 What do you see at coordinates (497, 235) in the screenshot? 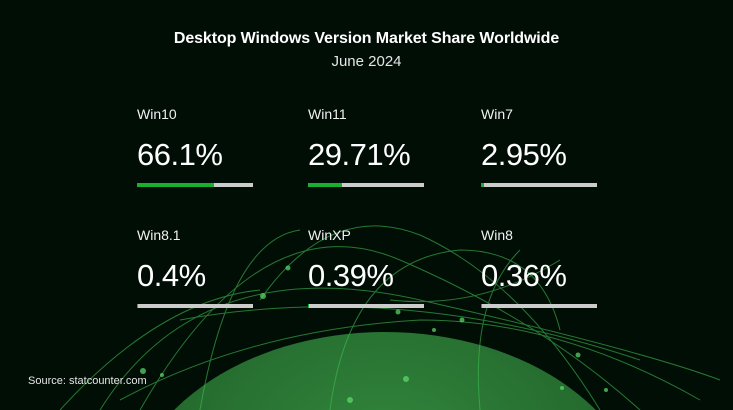
I see `stat-label: Win8` at bounding box center [497, 235].